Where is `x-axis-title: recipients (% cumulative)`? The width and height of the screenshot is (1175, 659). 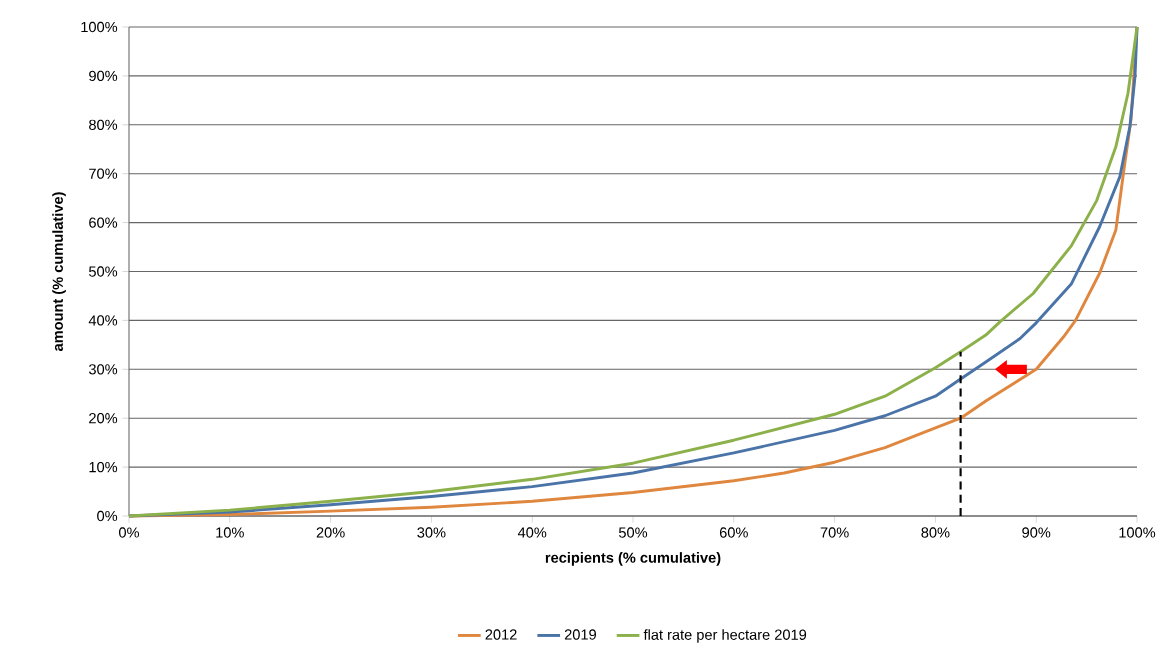 x-axis-title: recipients (% cumulative) is located at coordinates (633, 559).